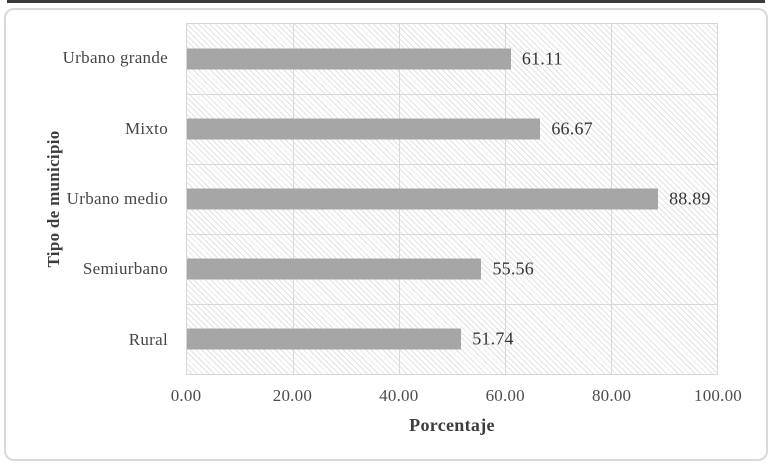 The width and height of the screenshot is (772, 469). Describe the element at coordinates (125, 269) in the screenshot. I see `category-label: Semiurbano` at that location.